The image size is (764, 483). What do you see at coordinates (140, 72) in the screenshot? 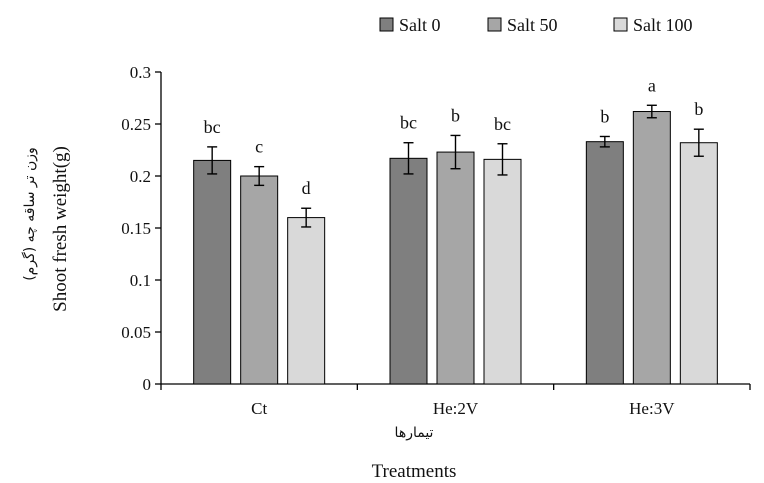
I see `y-tick-label: 0.3` at bounding box center [140, 72].